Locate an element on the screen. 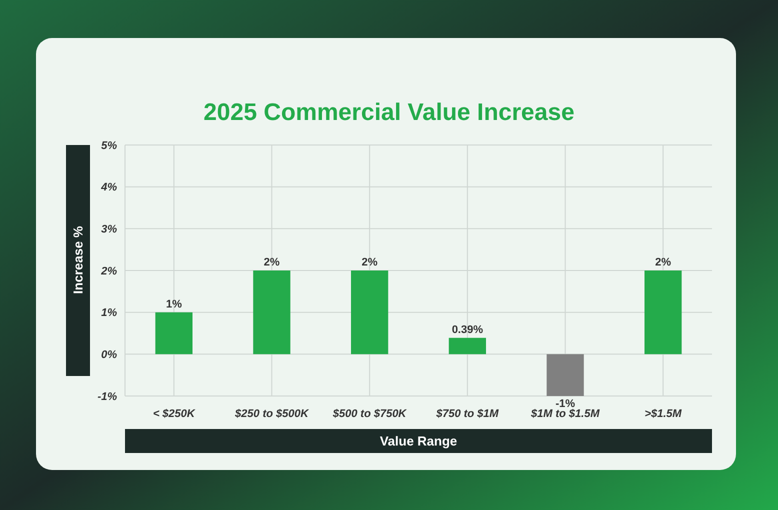 Image resolution: width=778 pixels, height=510 pixels. y-tick-label: 5% is located at coordinates (109, 146).